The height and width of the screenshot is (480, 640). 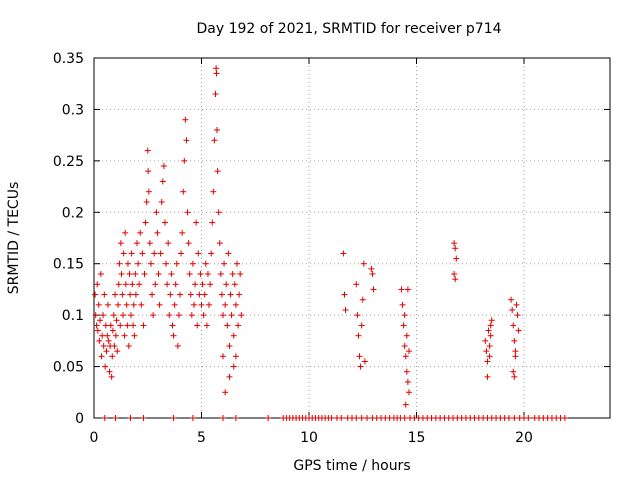 I want to click on x-tick-label: 5, so click(x=201, y=438).